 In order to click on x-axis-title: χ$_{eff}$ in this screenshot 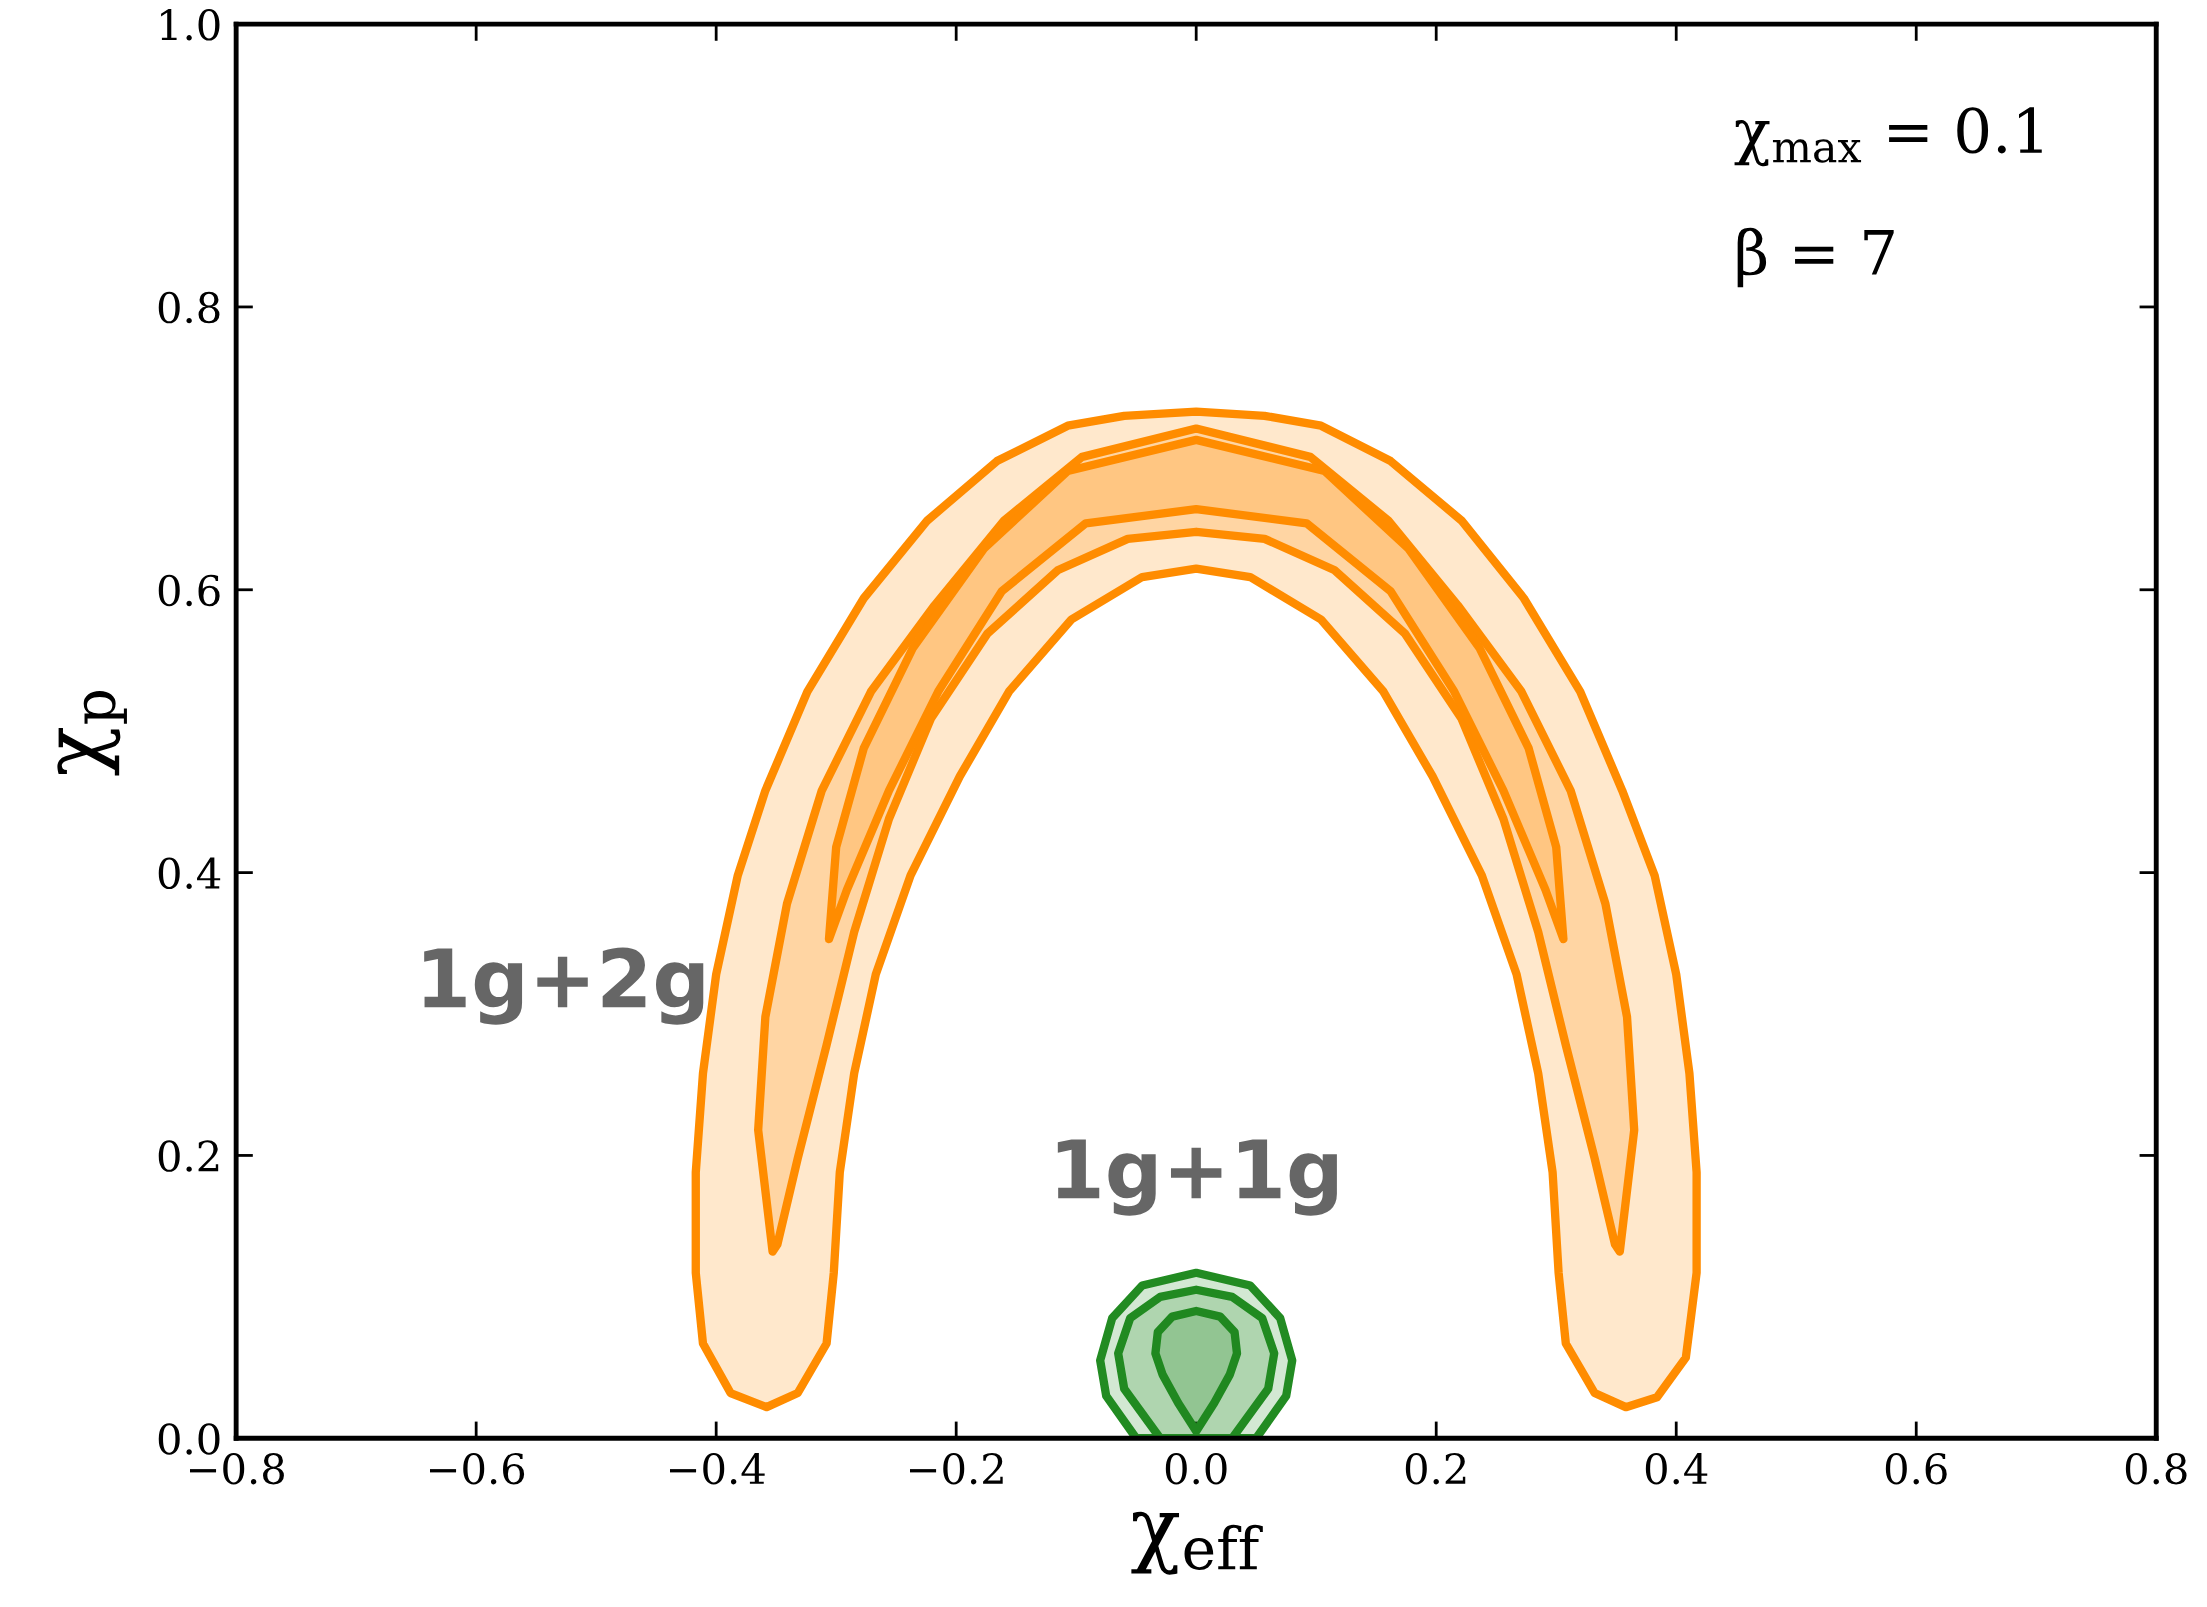, I will do `click(1197, 1543)`.